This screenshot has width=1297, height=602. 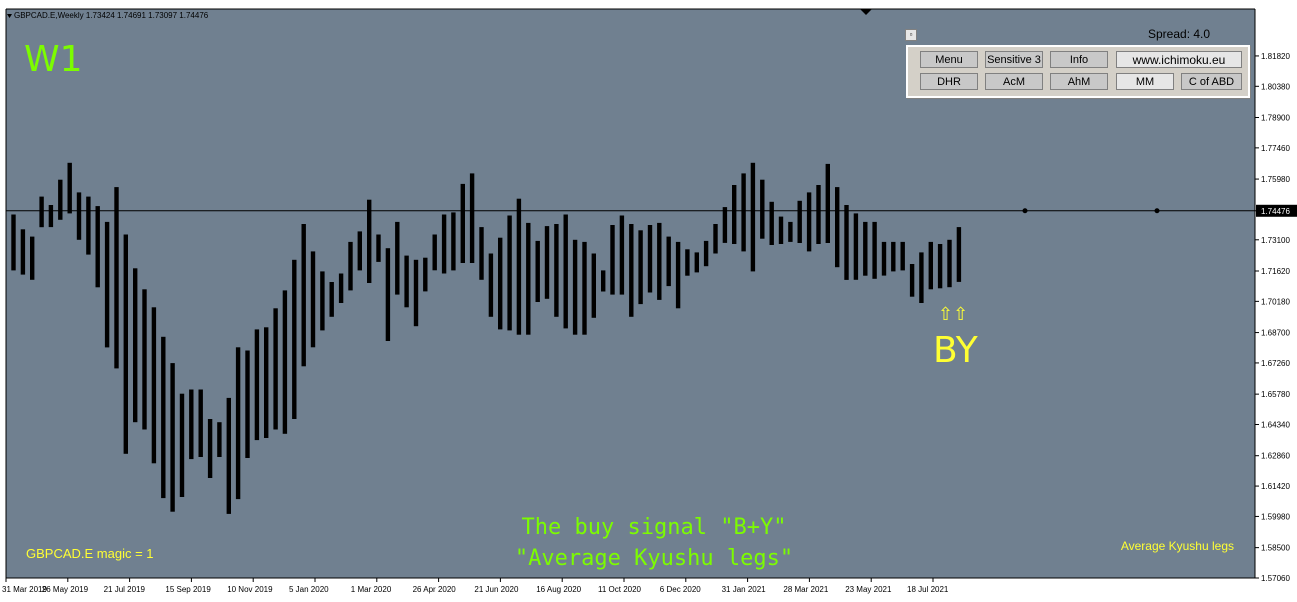 What do you see at coordinates (1014, 81) in the screenshot?
I see `acm-button: AcM` at bounding box center [1014, 81].